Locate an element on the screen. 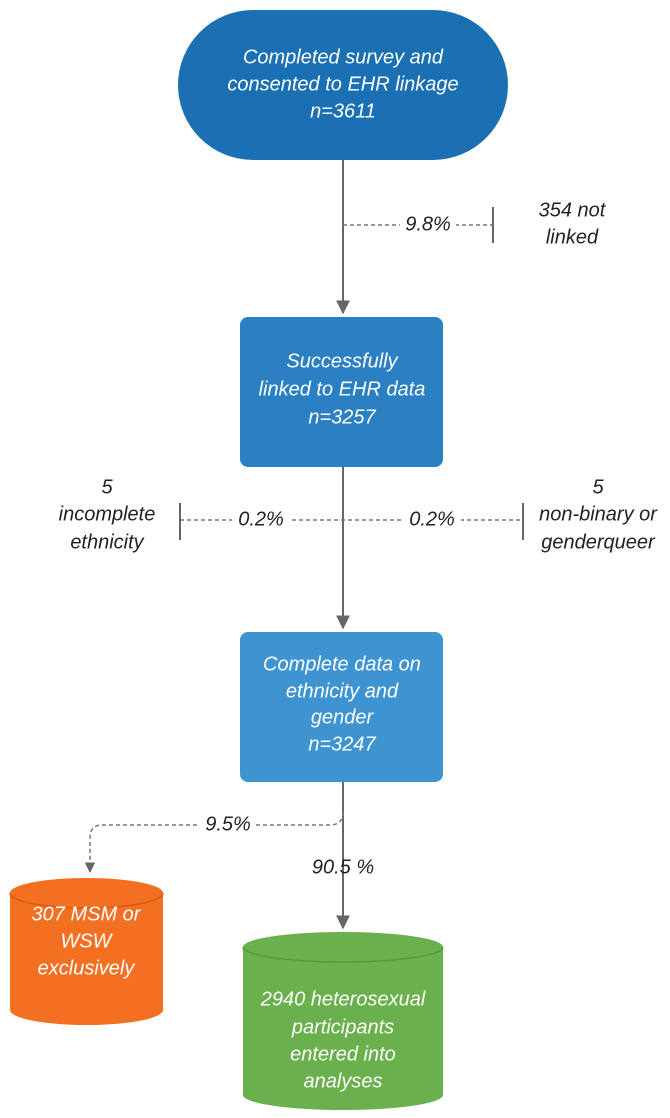 The width and height of the screenshot is (670, 1118). node-text: 2940 heterosexual is located at coordinates (343, 999).